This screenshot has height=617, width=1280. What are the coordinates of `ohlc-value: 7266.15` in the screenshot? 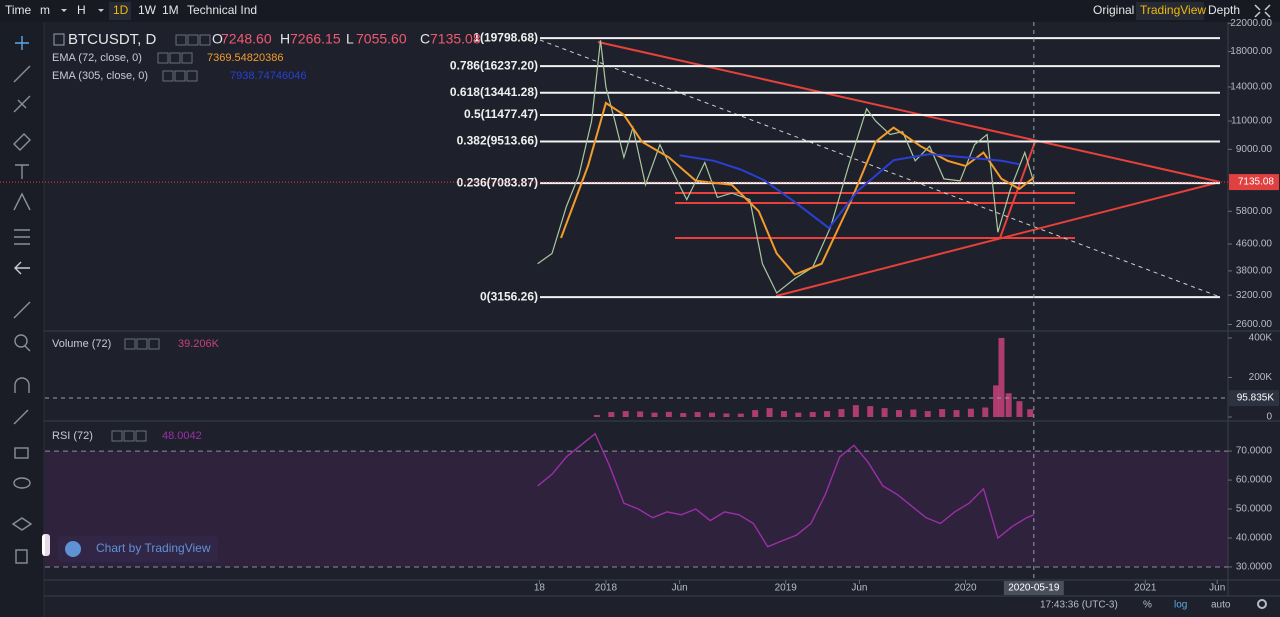 It's located at (315, 39).